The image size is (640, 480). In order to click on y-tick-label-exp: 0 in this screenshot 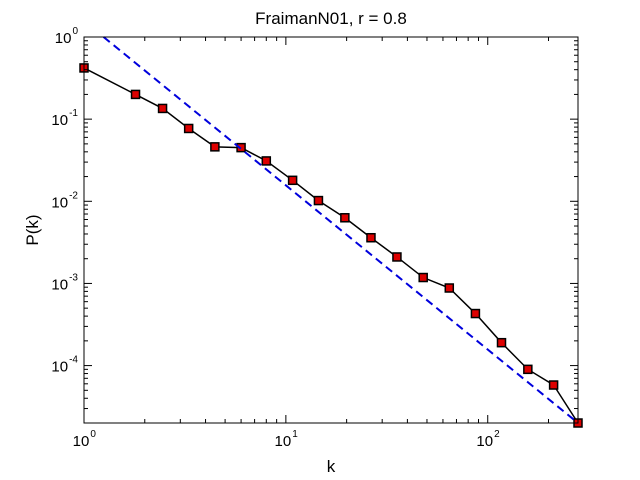, I will do `click(75, 31)`.